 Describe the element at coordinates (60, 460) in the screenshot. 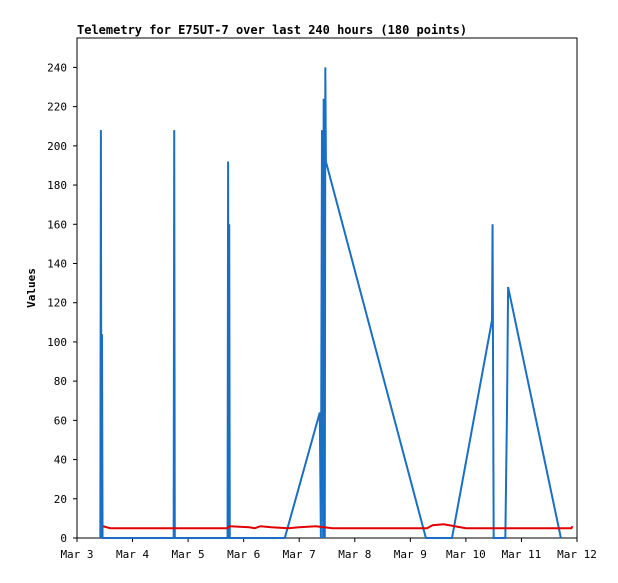

I see `y-tick-label: 40` at that location.